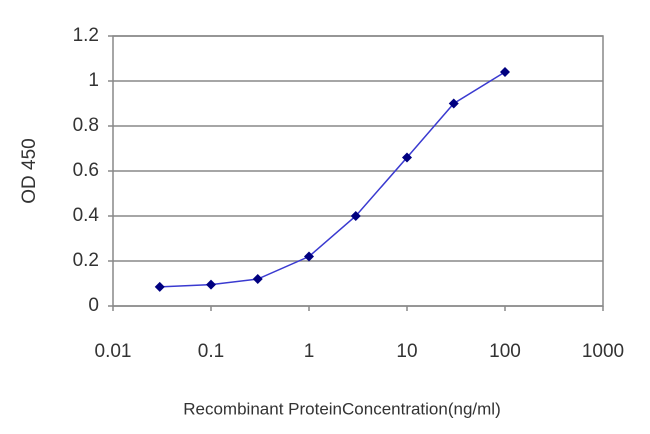 The image size is (650, 434). Describe the element at coordinates (406, 351) in the screenshot. I see `x-tick-label: 10` at that location.